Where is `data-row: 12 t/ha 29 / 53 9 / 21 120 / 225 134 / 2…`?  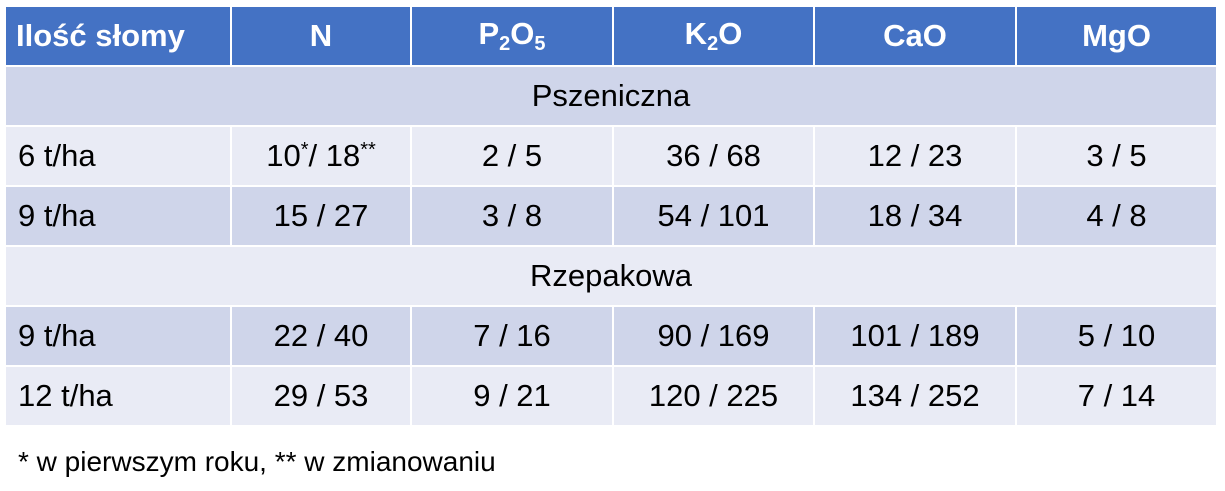 data-row: 12 t/ha 29 / 53 9 / 21 120 / 225 134 / 2… is located at coordinates (611, 396).